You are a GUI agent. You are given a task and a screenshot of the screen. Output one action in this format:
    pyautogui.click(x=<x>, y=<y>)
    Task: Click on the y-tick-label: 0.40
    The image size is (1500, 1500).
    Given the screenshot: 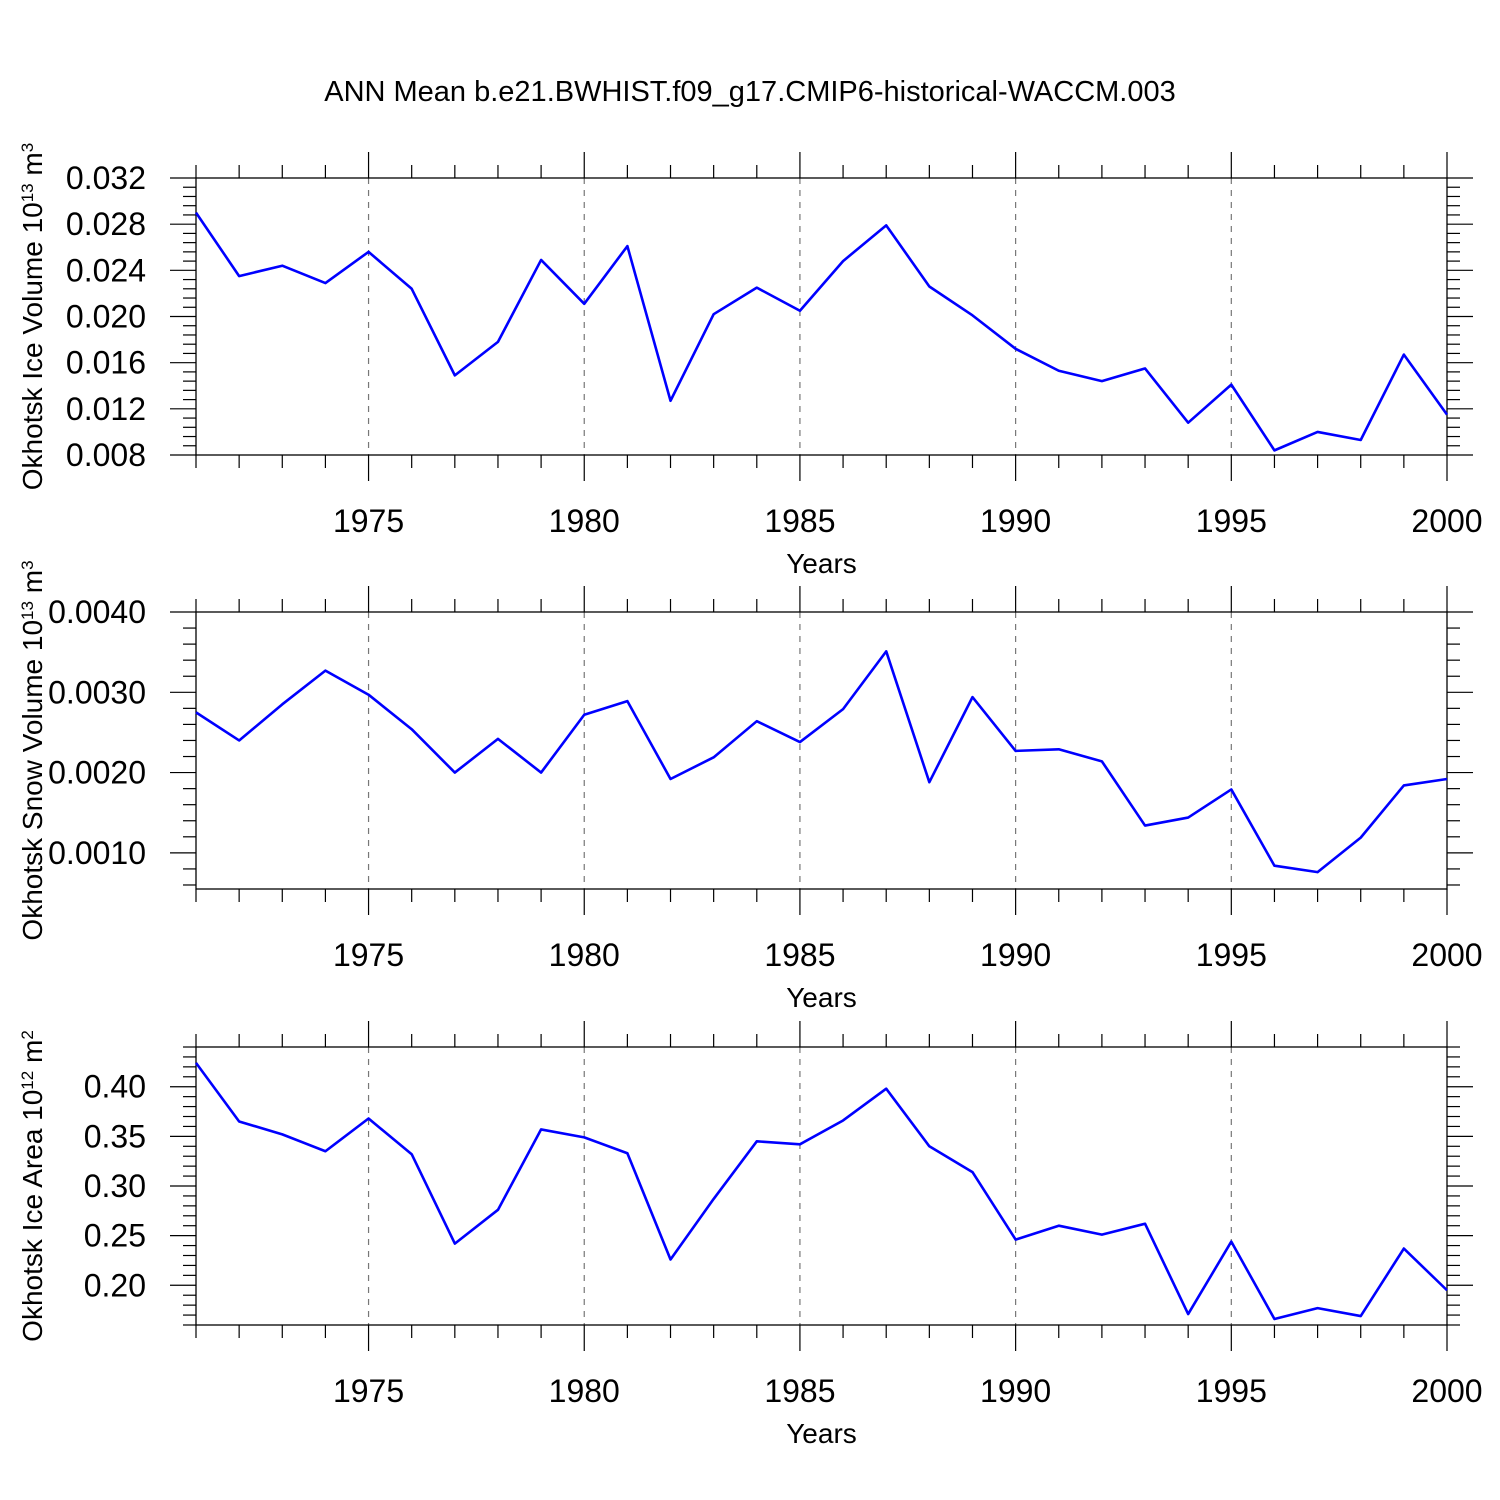 What is the action you would take?
    pyautogui.click(x=115, y=1087)
    